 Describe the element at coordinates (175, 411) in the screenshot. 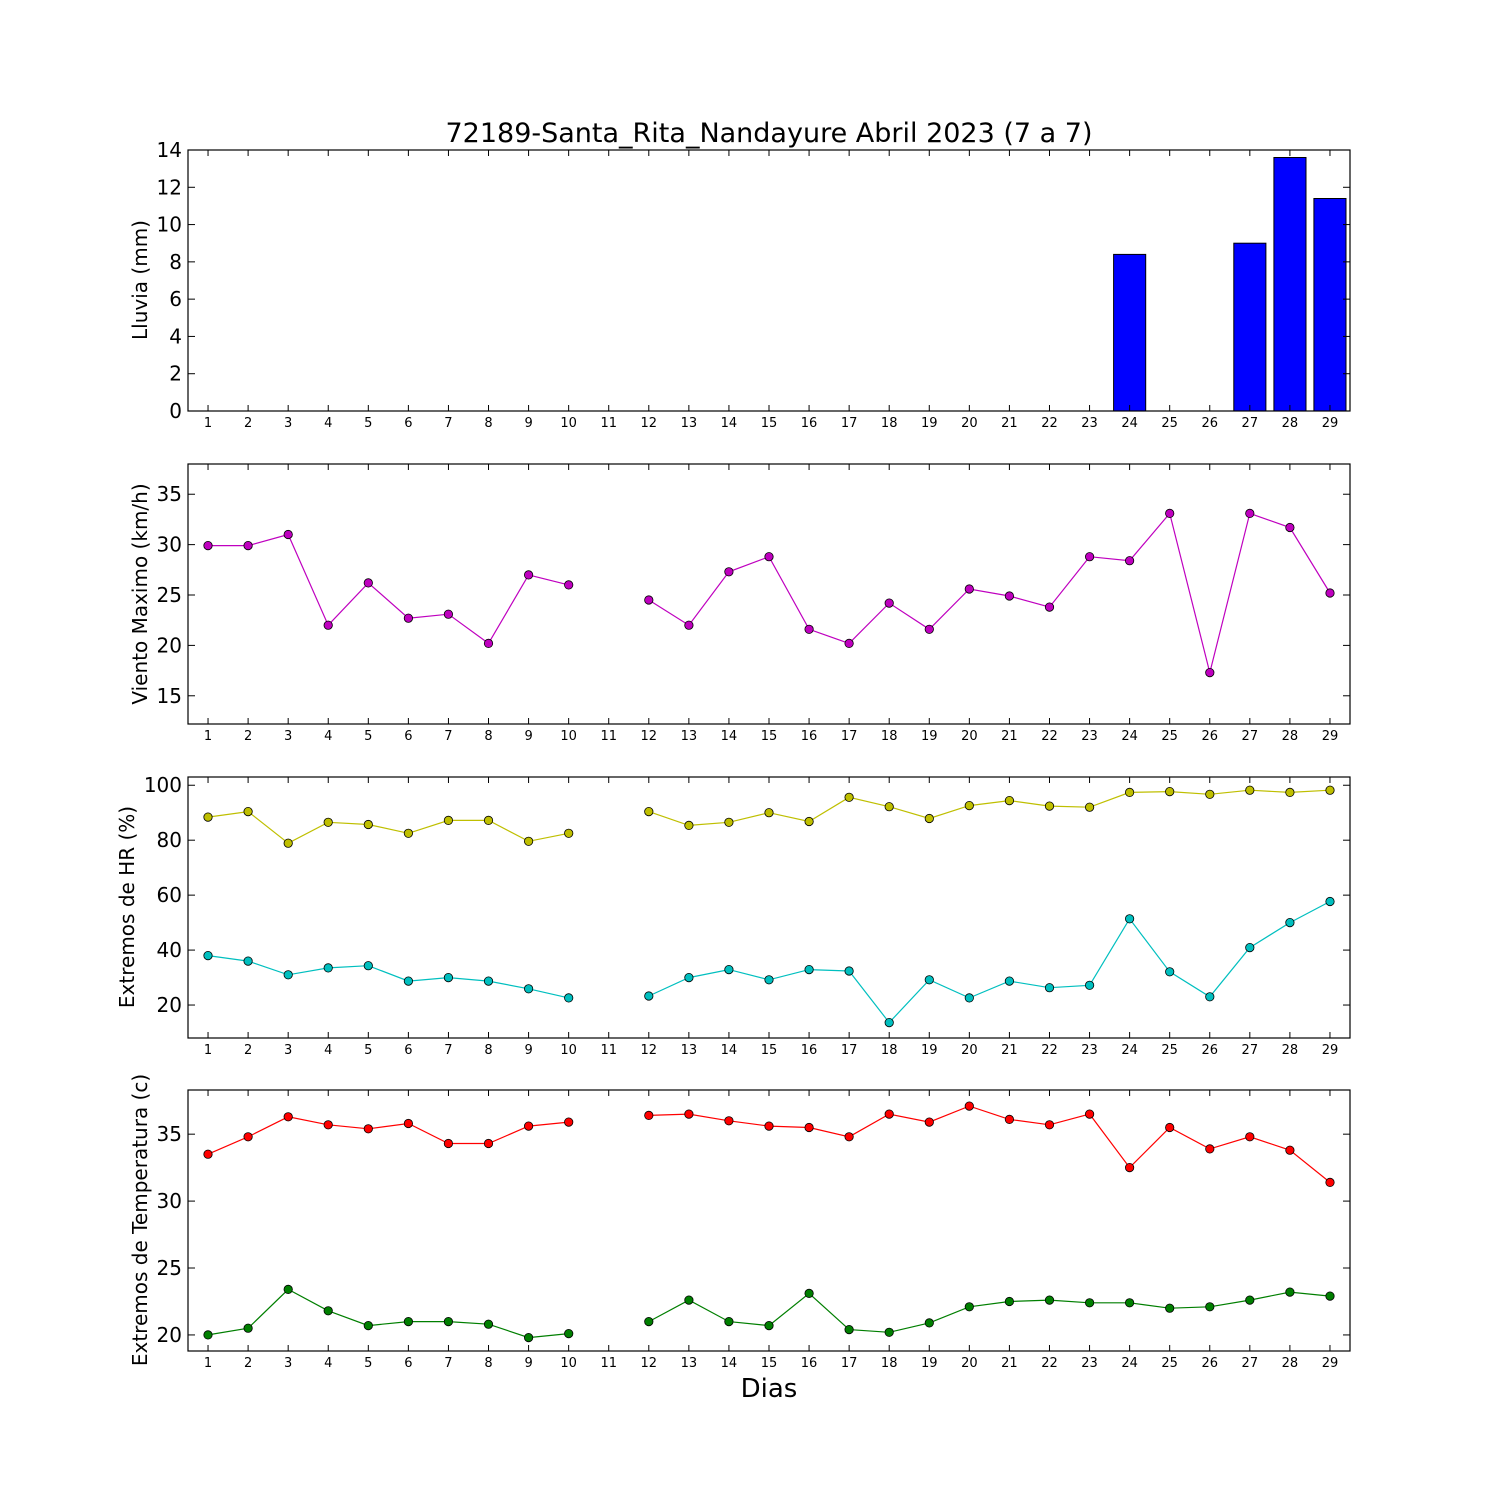

I see `y-tick-label: 0` at that location.